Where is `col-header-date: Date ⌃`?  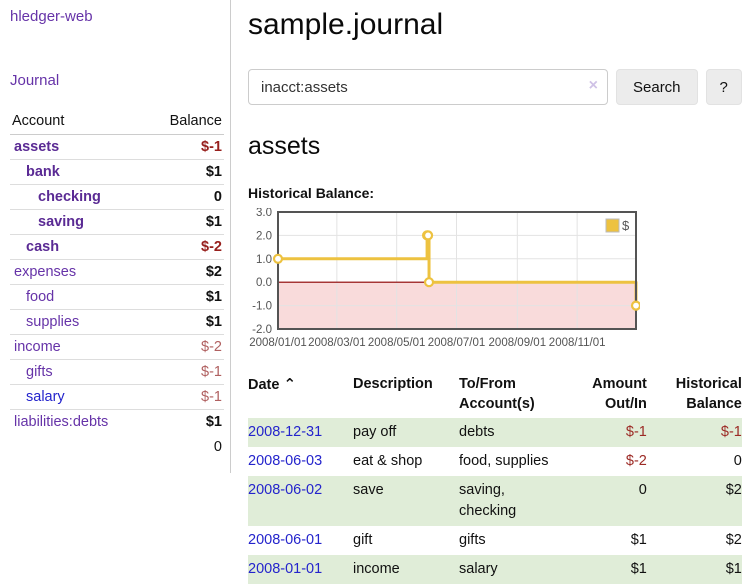 col-header-date: Date ⌃ is located at coordinates (296, 394).